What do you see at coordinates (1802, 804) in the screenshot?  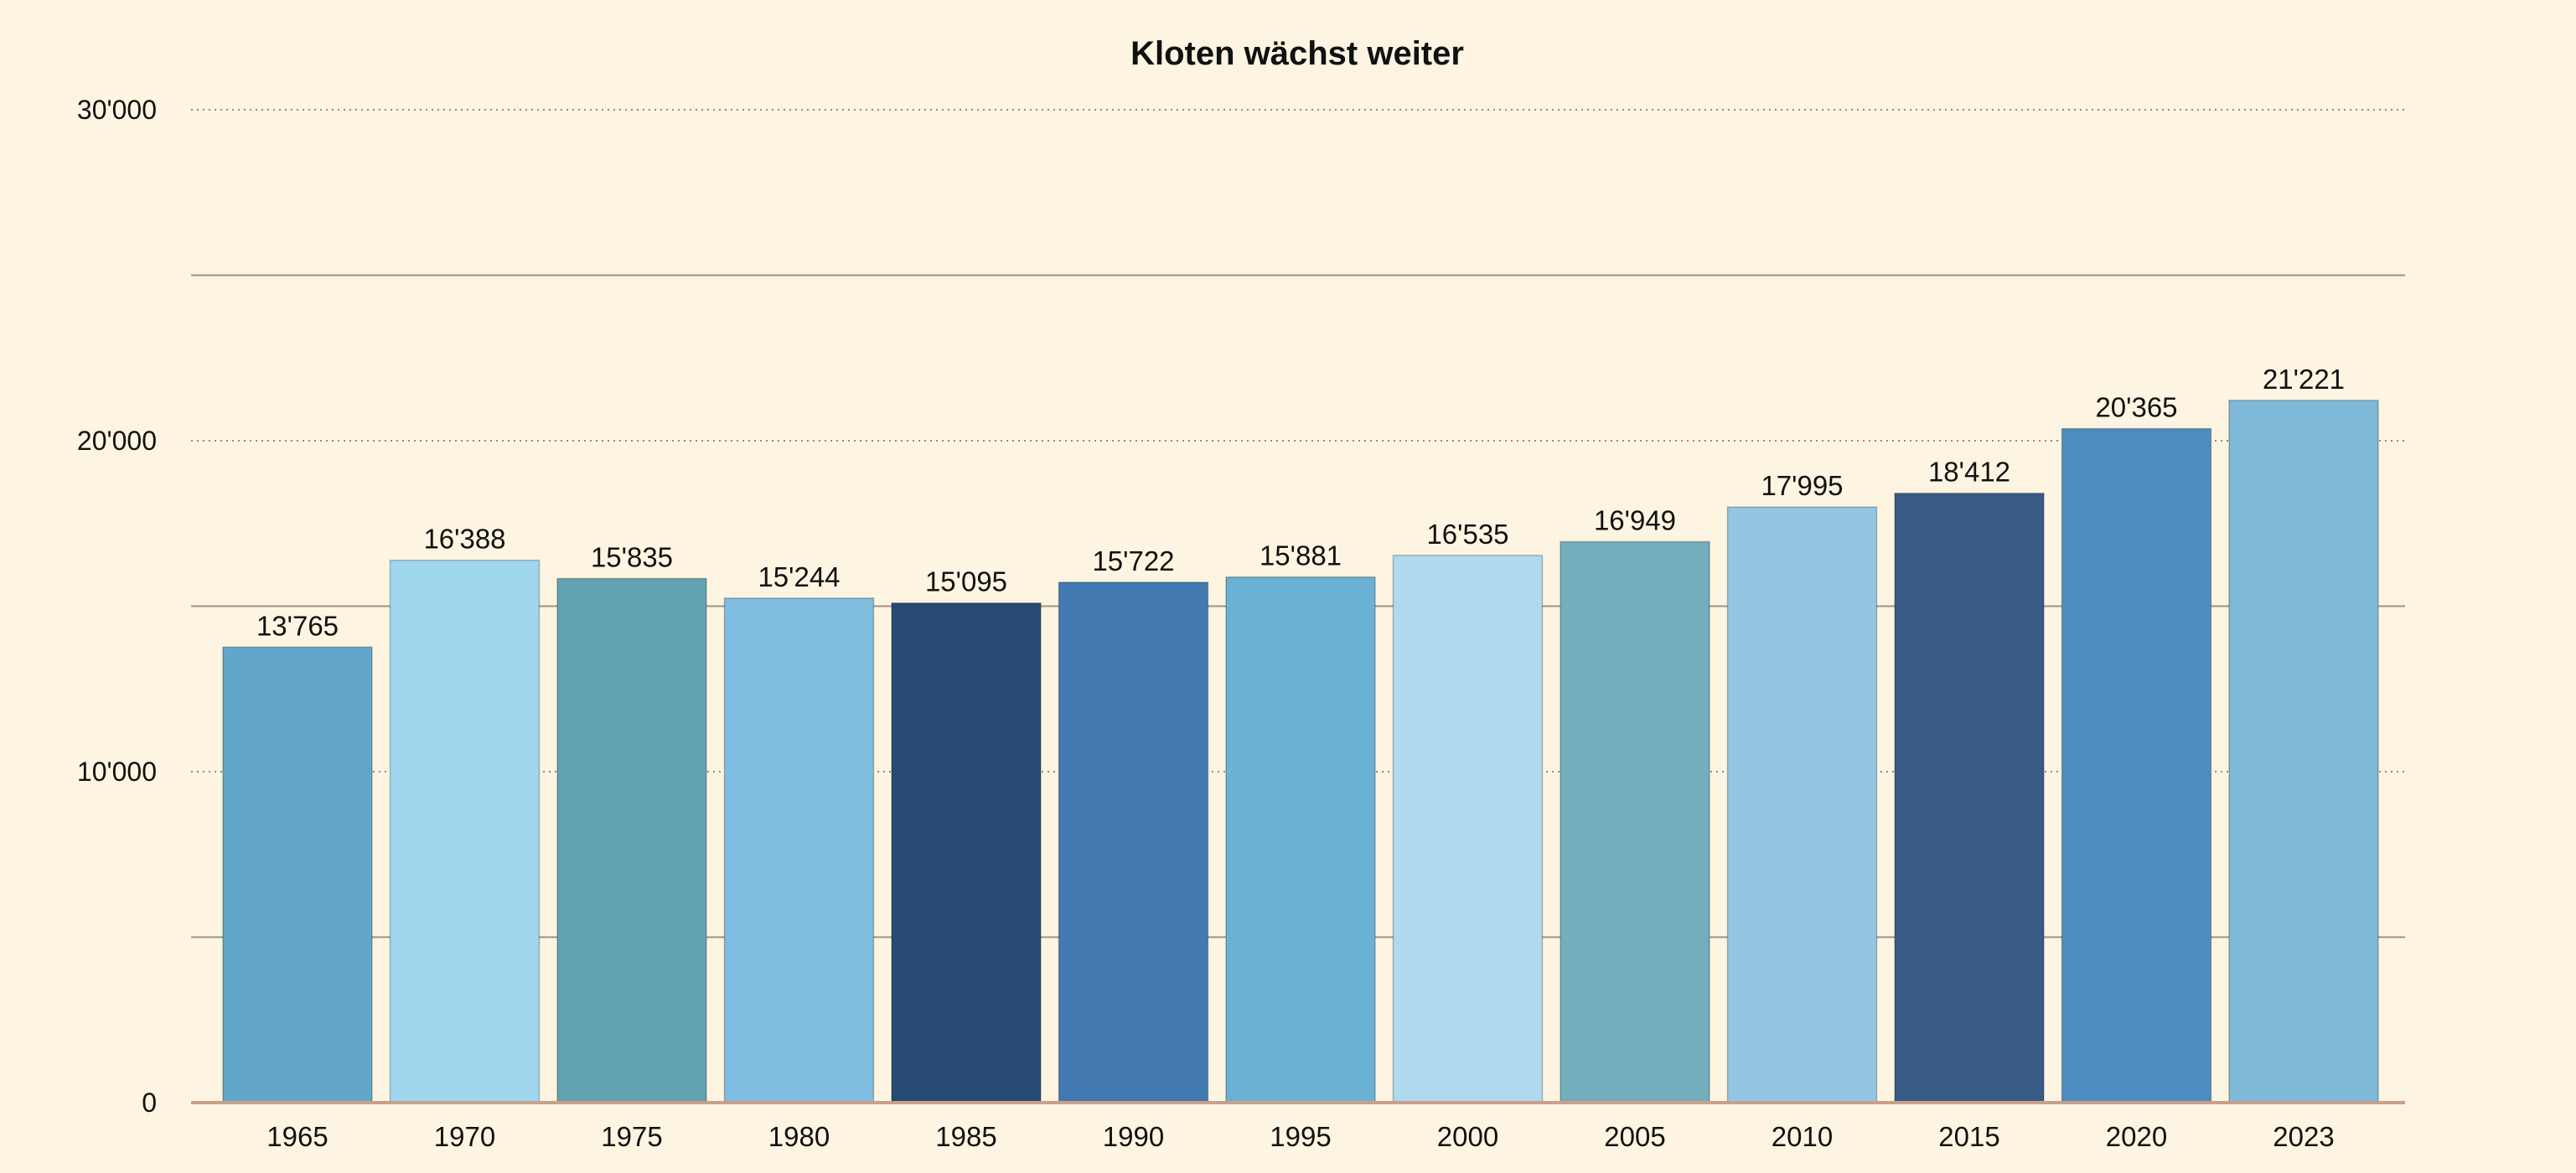 I see `bar-2010` at bounding box center [1802, 804].